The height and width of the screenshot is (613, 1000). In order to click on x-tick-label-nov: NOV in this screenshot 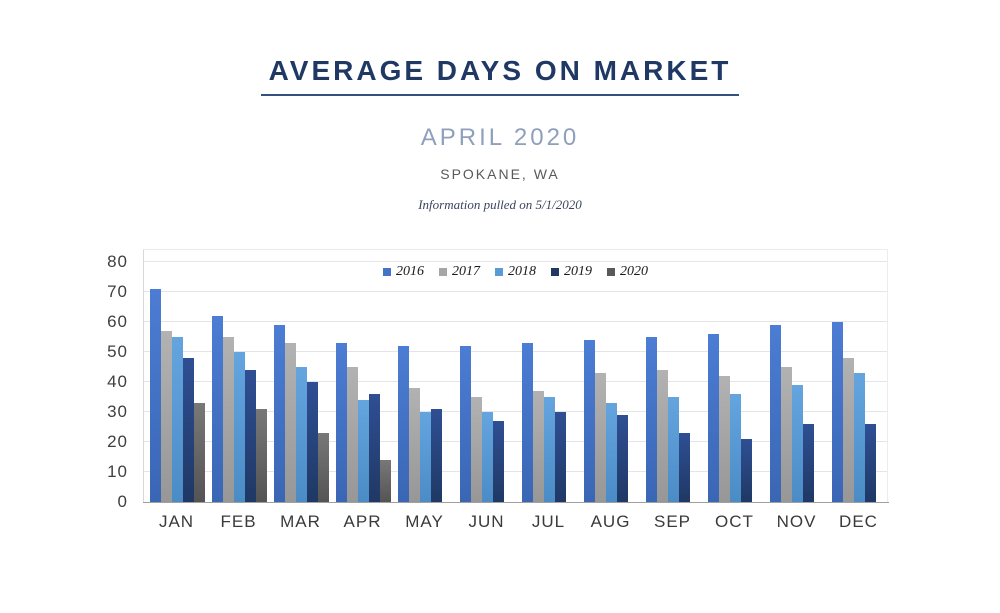, I will do `click(796, 521)`.